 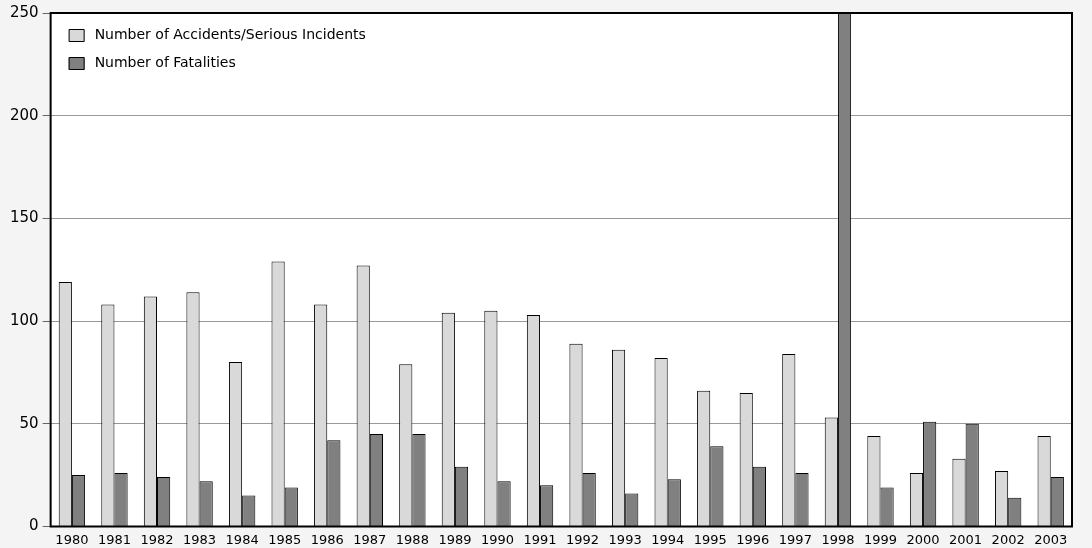 I want to click on x-tick-label: 2003, so click(x=1051, y=539).